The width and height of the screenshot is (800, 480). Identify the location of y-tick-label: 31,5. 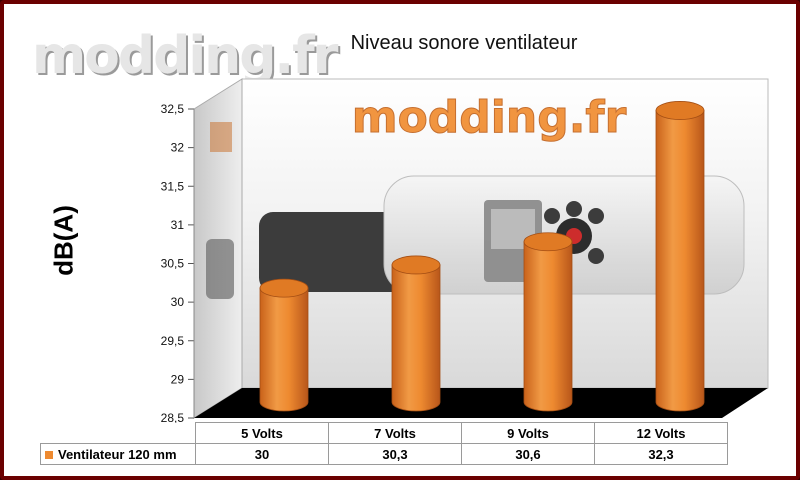
(173, 186).